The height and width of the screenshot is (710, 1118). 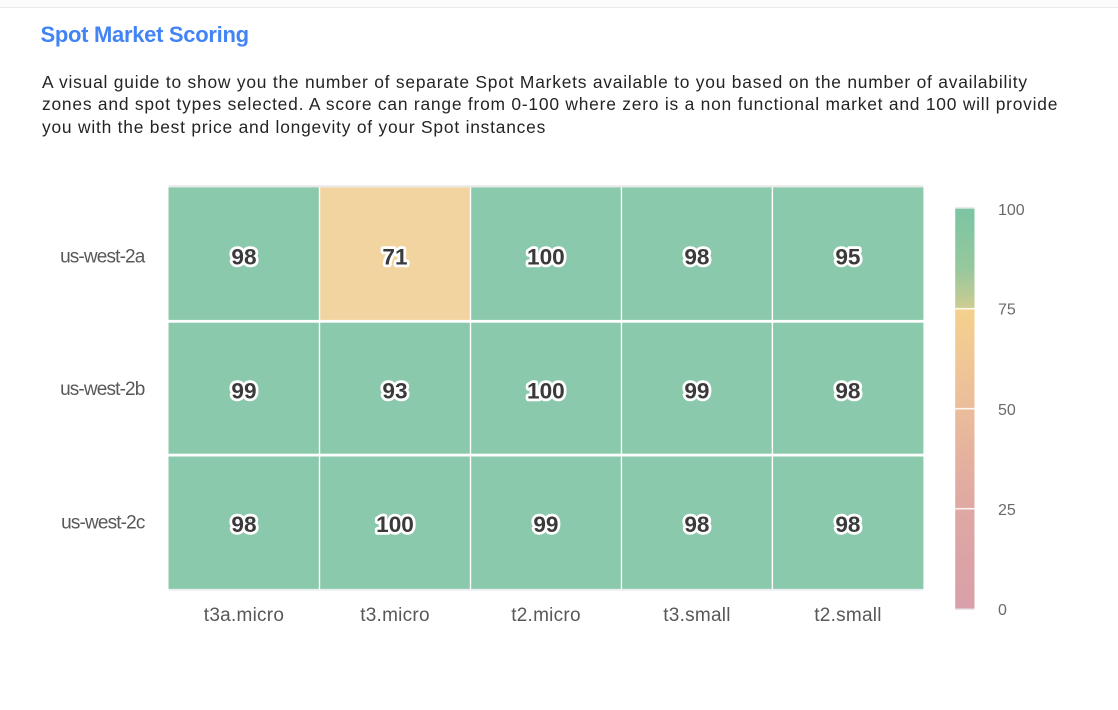 What do you see at coordinates (394, 390) in the screenshot?
I see `svg-text: 93` at bounding box center [394, 390].